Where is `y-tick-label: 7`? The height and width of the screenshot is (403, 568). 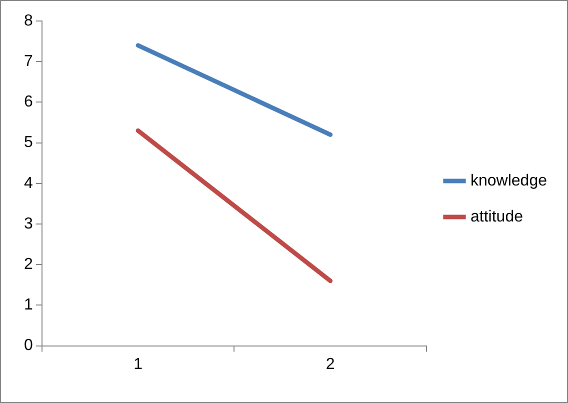
y-tick-label: 7 is located at coordinates (28, 61).